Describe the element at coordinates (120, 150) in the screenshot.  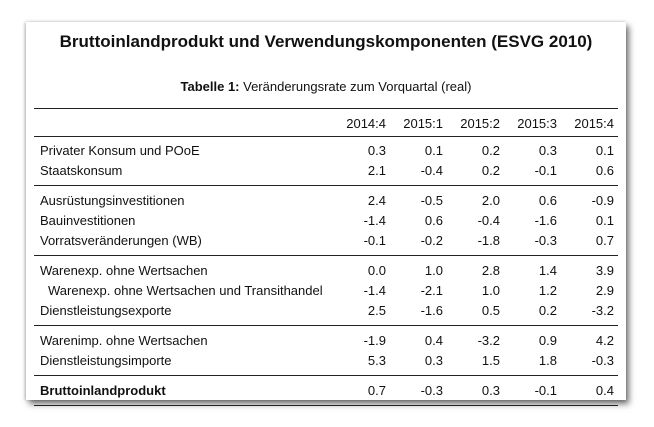
I see `row-label: Privater Konsum und POoE` at that location.